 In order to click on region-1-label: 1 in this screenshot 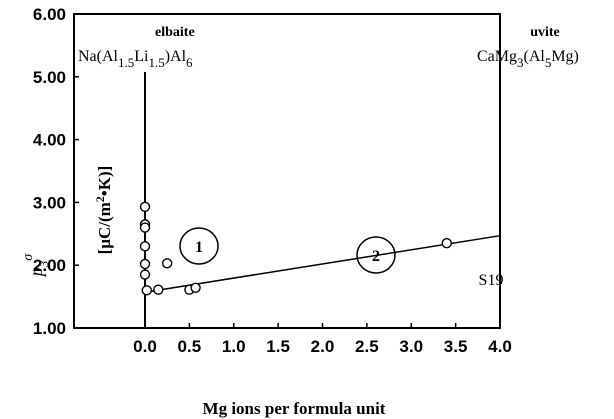, I will do `click(199, 247)`.